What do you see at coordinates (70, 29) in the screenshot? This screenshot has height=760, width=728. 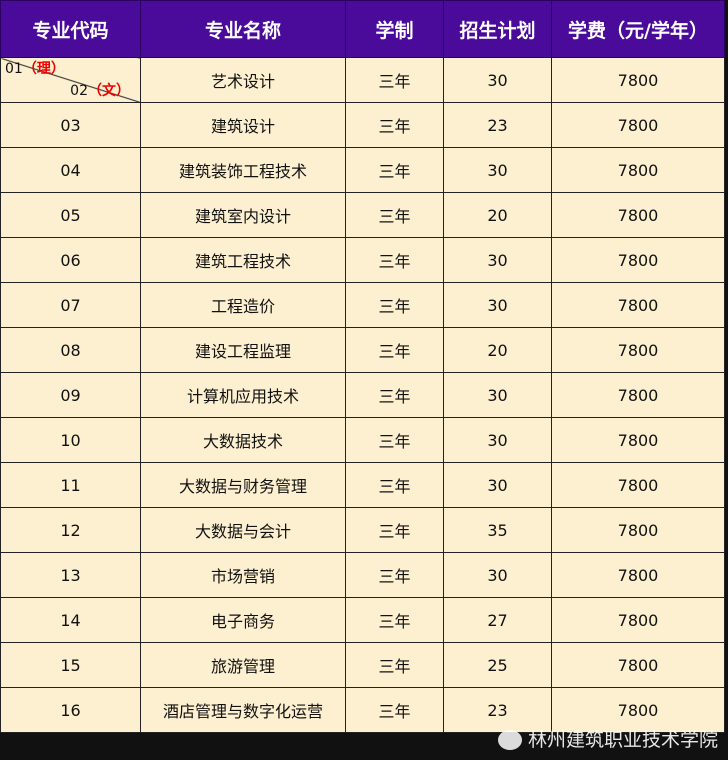 I see `header-code: 专业代码` at bounding box center [70, 29].